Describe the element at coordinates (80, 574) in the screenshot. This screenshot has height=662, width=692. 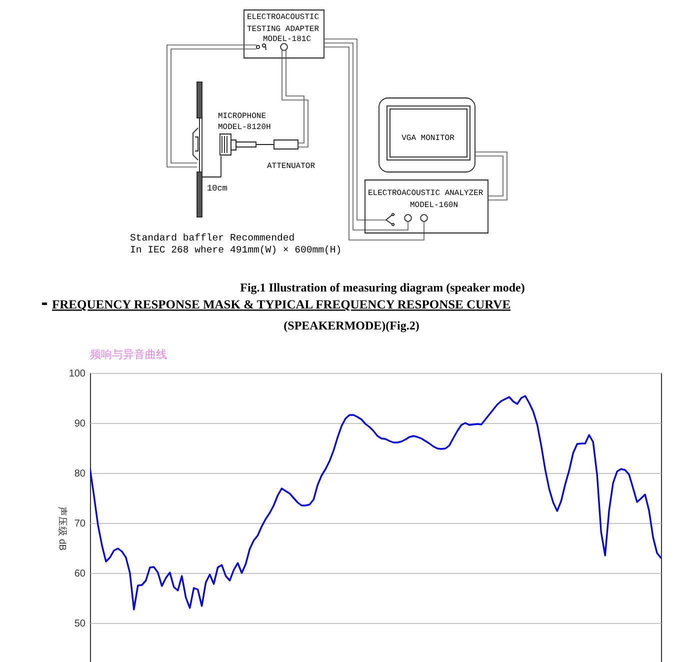
I see `y-tick-label: 60` at that location.